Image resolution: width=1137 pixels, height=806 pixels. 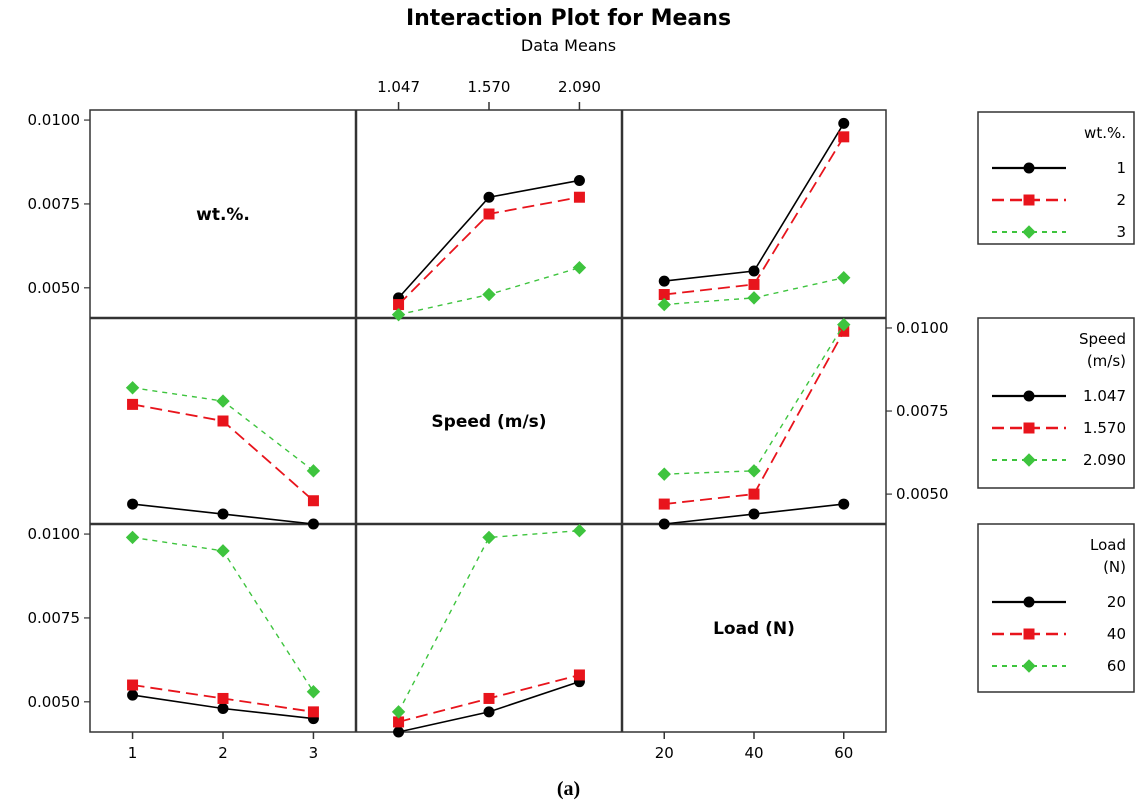 I want to click on figure-caption: (a), so click(x=568, y=789).